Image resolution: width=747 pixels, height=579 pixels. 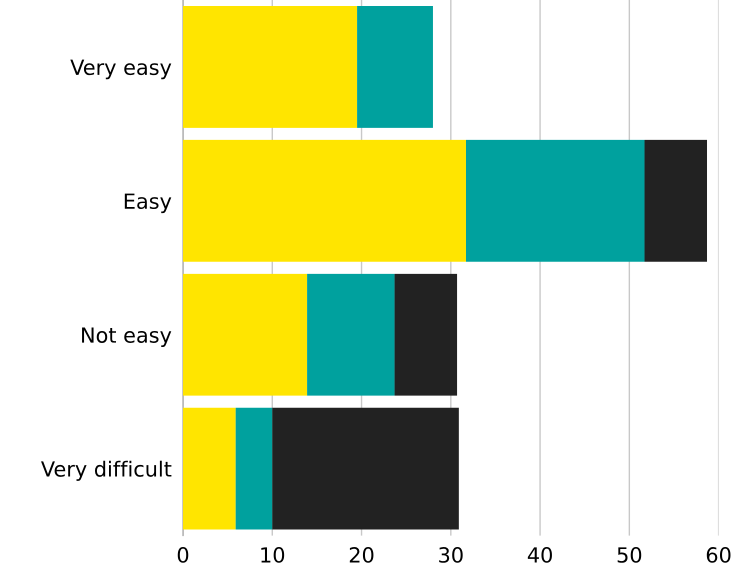 What do you see at coordinates (183, 555) in the screenshot?
I see `x-tick-label: 0` at bounding box center [183, 555].